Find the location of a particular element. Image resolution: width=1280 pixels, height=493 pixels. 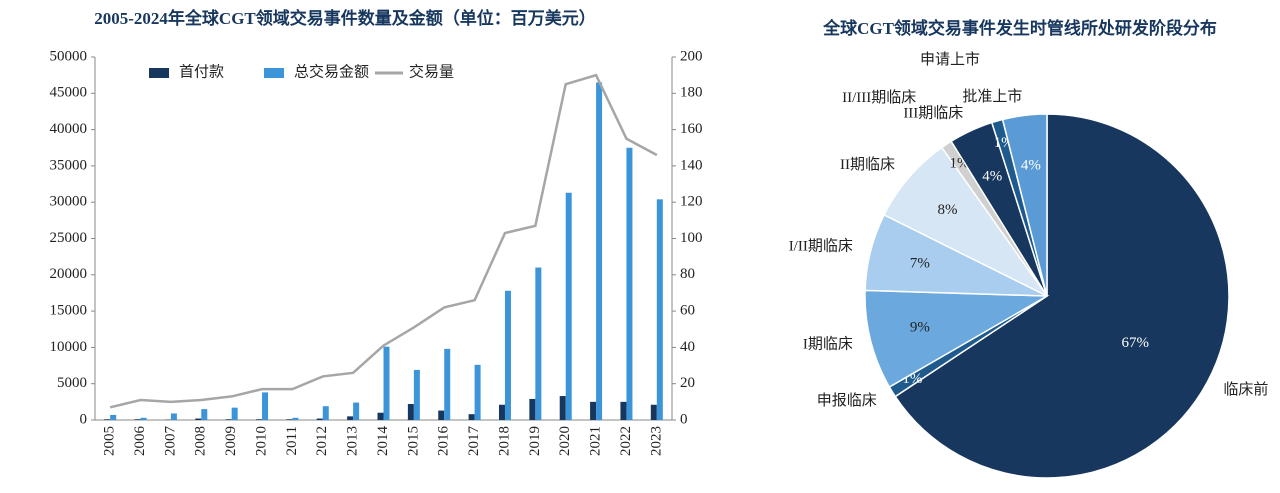

x-tick-label: 2005 is located at coordinates (110, 441).